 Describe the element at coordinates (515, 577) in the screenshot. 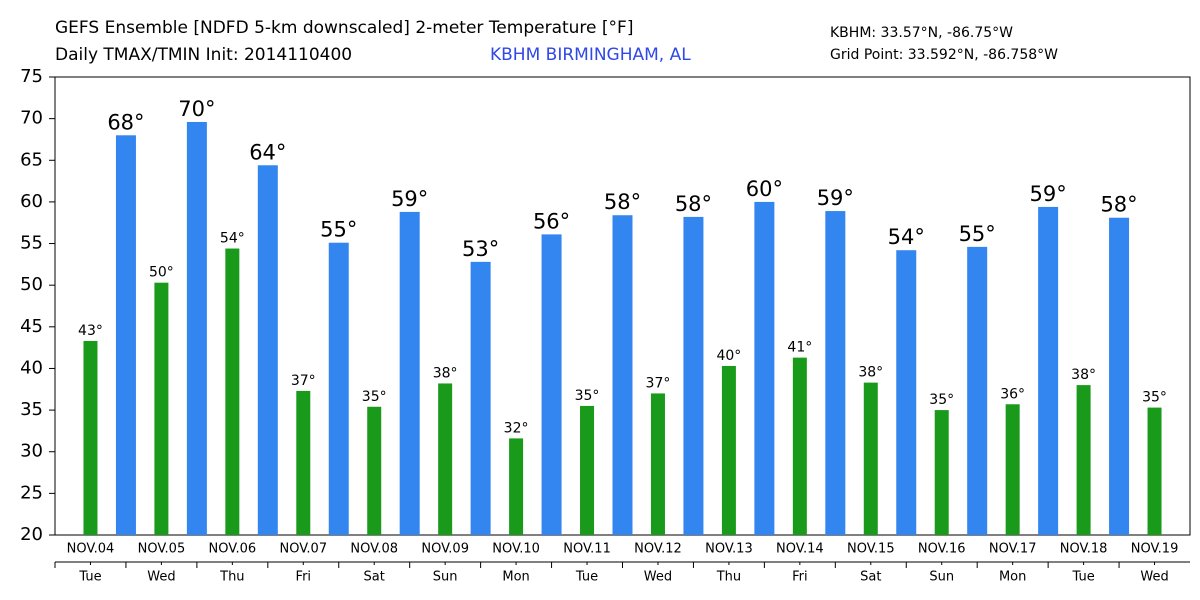

I see `weekday-label: Mon` at that location.